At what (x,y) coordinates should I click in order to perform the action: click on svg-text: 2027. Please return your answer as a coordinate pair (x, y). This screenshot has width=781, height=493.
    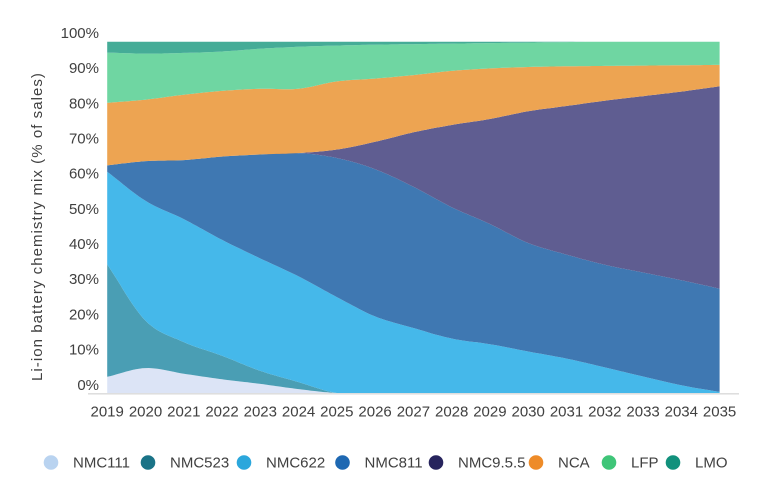
    Looking at the image, I should click on (413, 412).